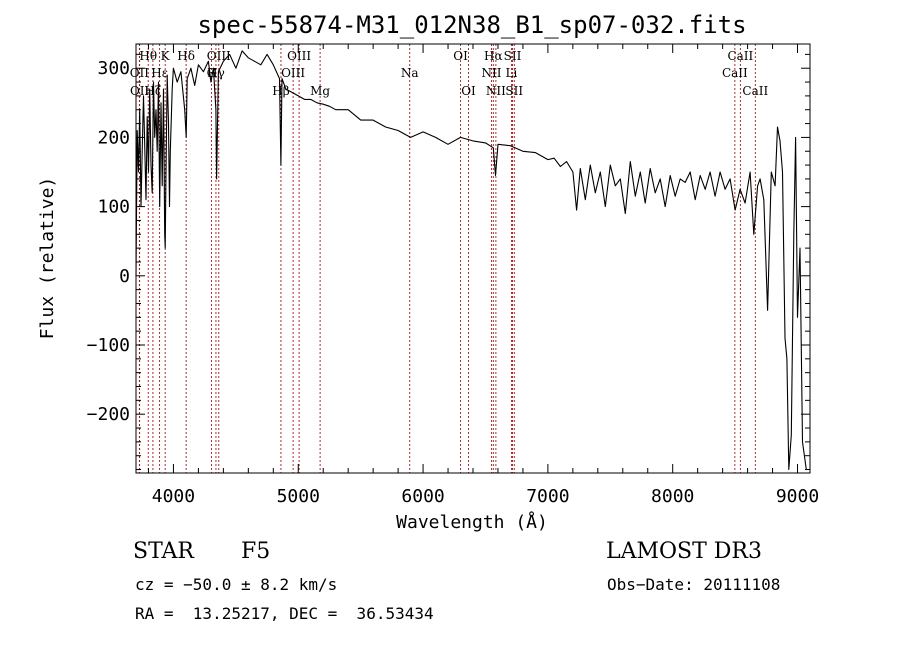  I want to click on line-label-3: OII, so click(140, 73).